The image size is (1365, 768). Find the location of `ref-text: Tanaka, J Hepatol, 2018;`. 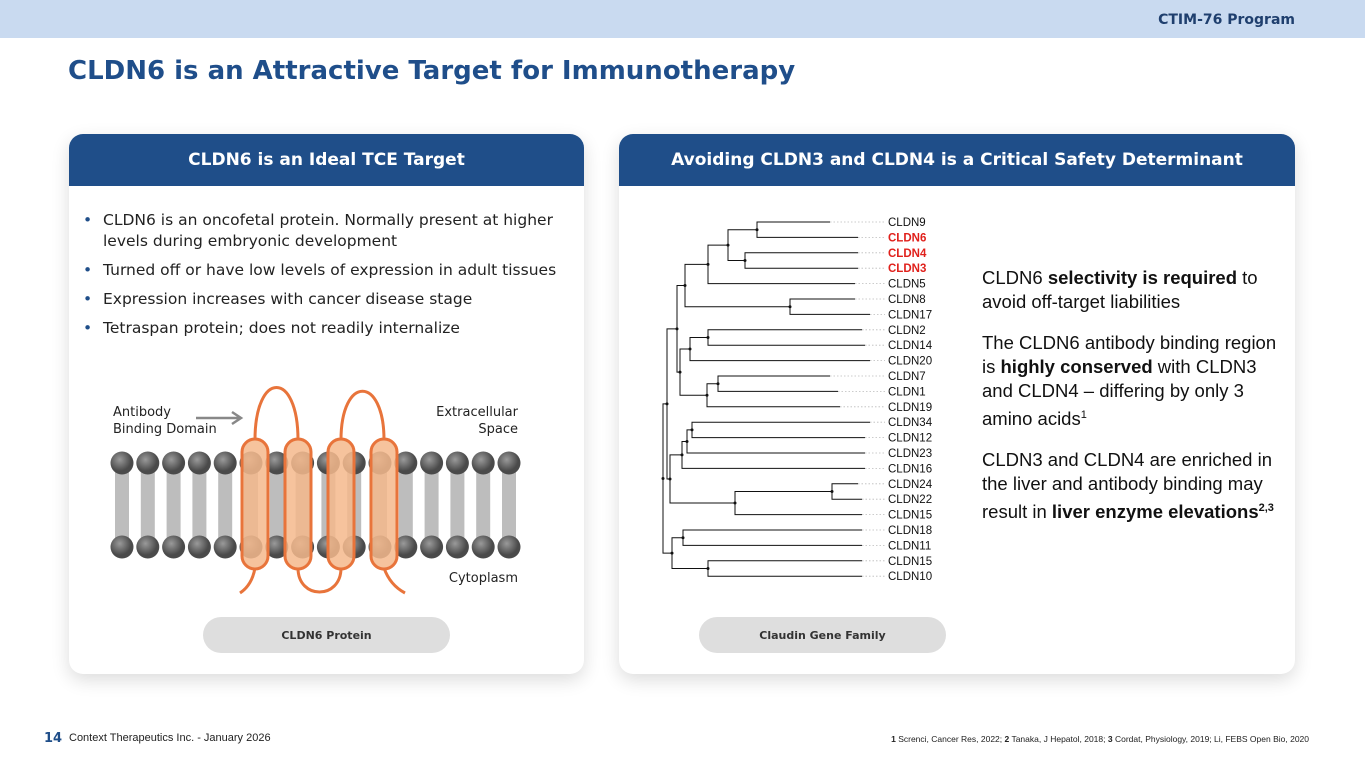

ref-text: Tanaka, J Hepatol, 2018; is located at coordinates (1058, 739).